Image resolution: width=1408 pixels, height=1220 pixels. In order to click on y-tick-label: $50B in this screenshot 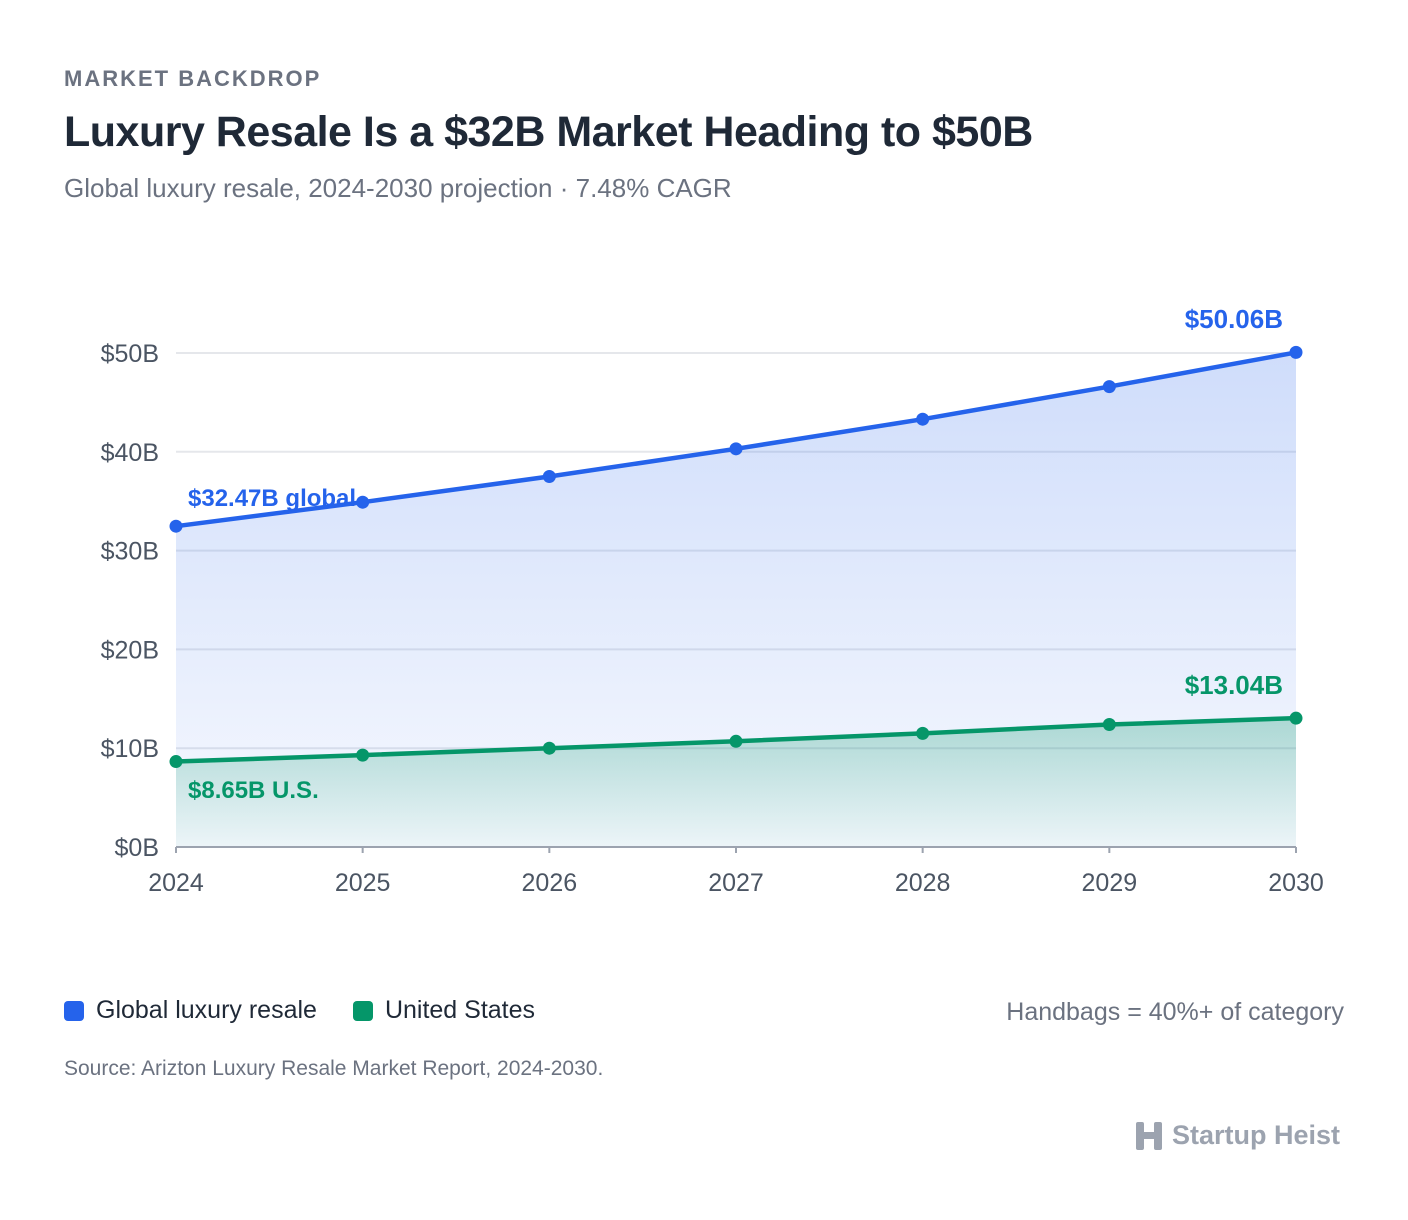, I will do `click(130, 354)`.